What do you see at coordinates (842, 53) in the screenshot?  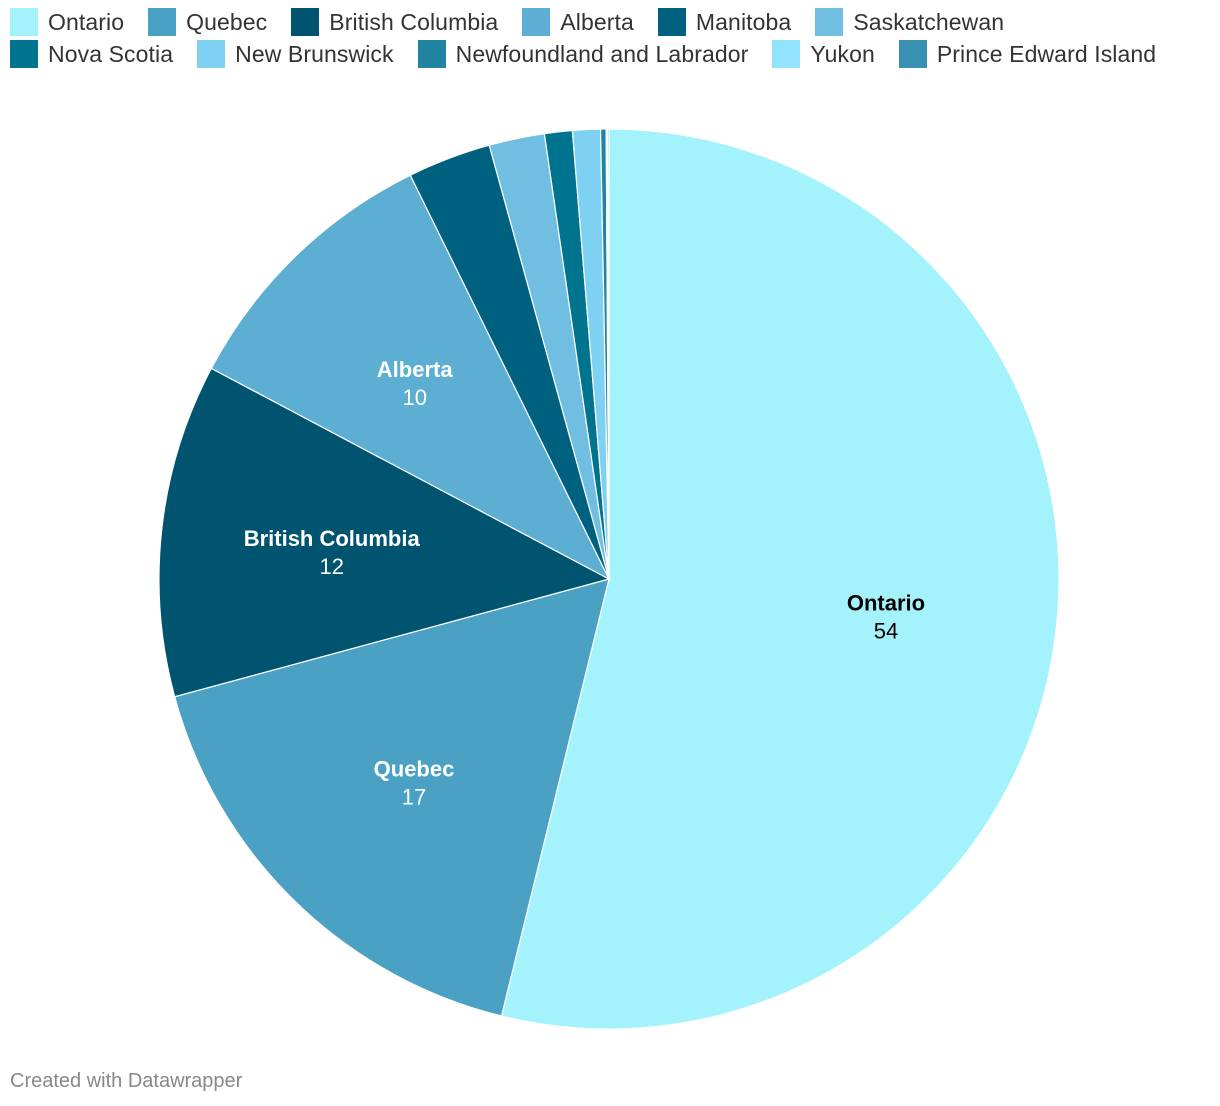 I see `legend-label: Yukon` at bounding box center [842, 53].